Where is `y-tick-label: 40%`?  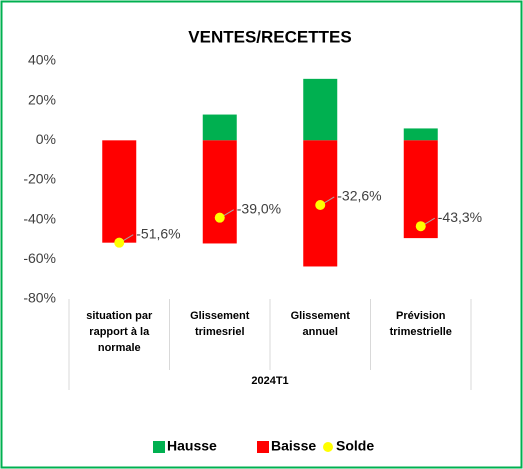
y-tick-label: 40% is located at coordinates (42, 60).